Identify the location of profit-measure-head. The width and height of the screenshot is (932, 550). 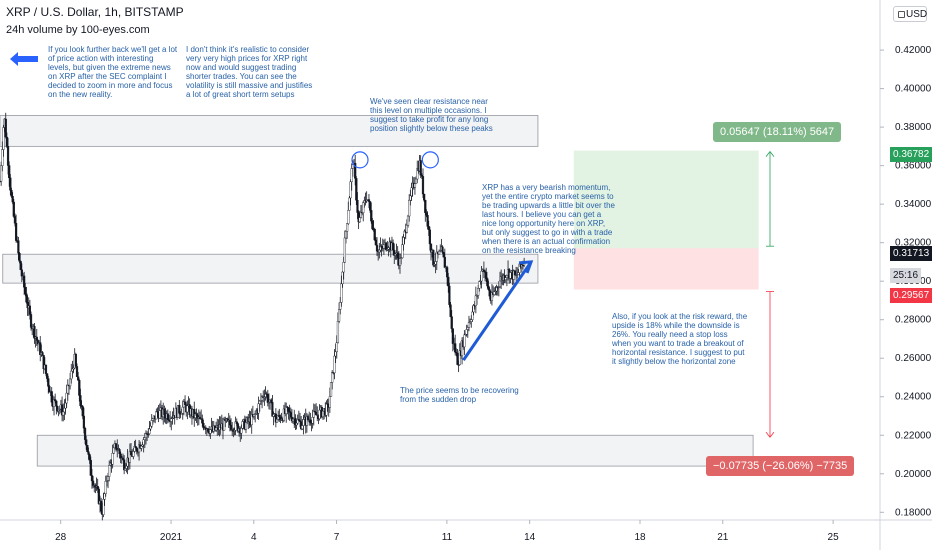
(770, 153).